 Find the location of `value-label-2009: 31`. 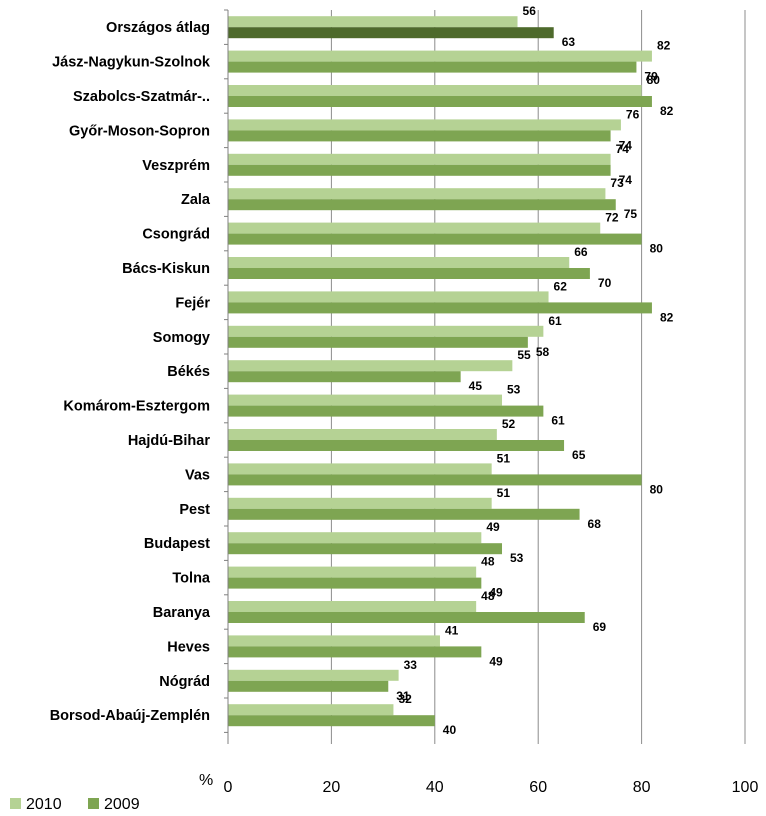

value-label-2009: 31 is located at coordinates (403, 696).